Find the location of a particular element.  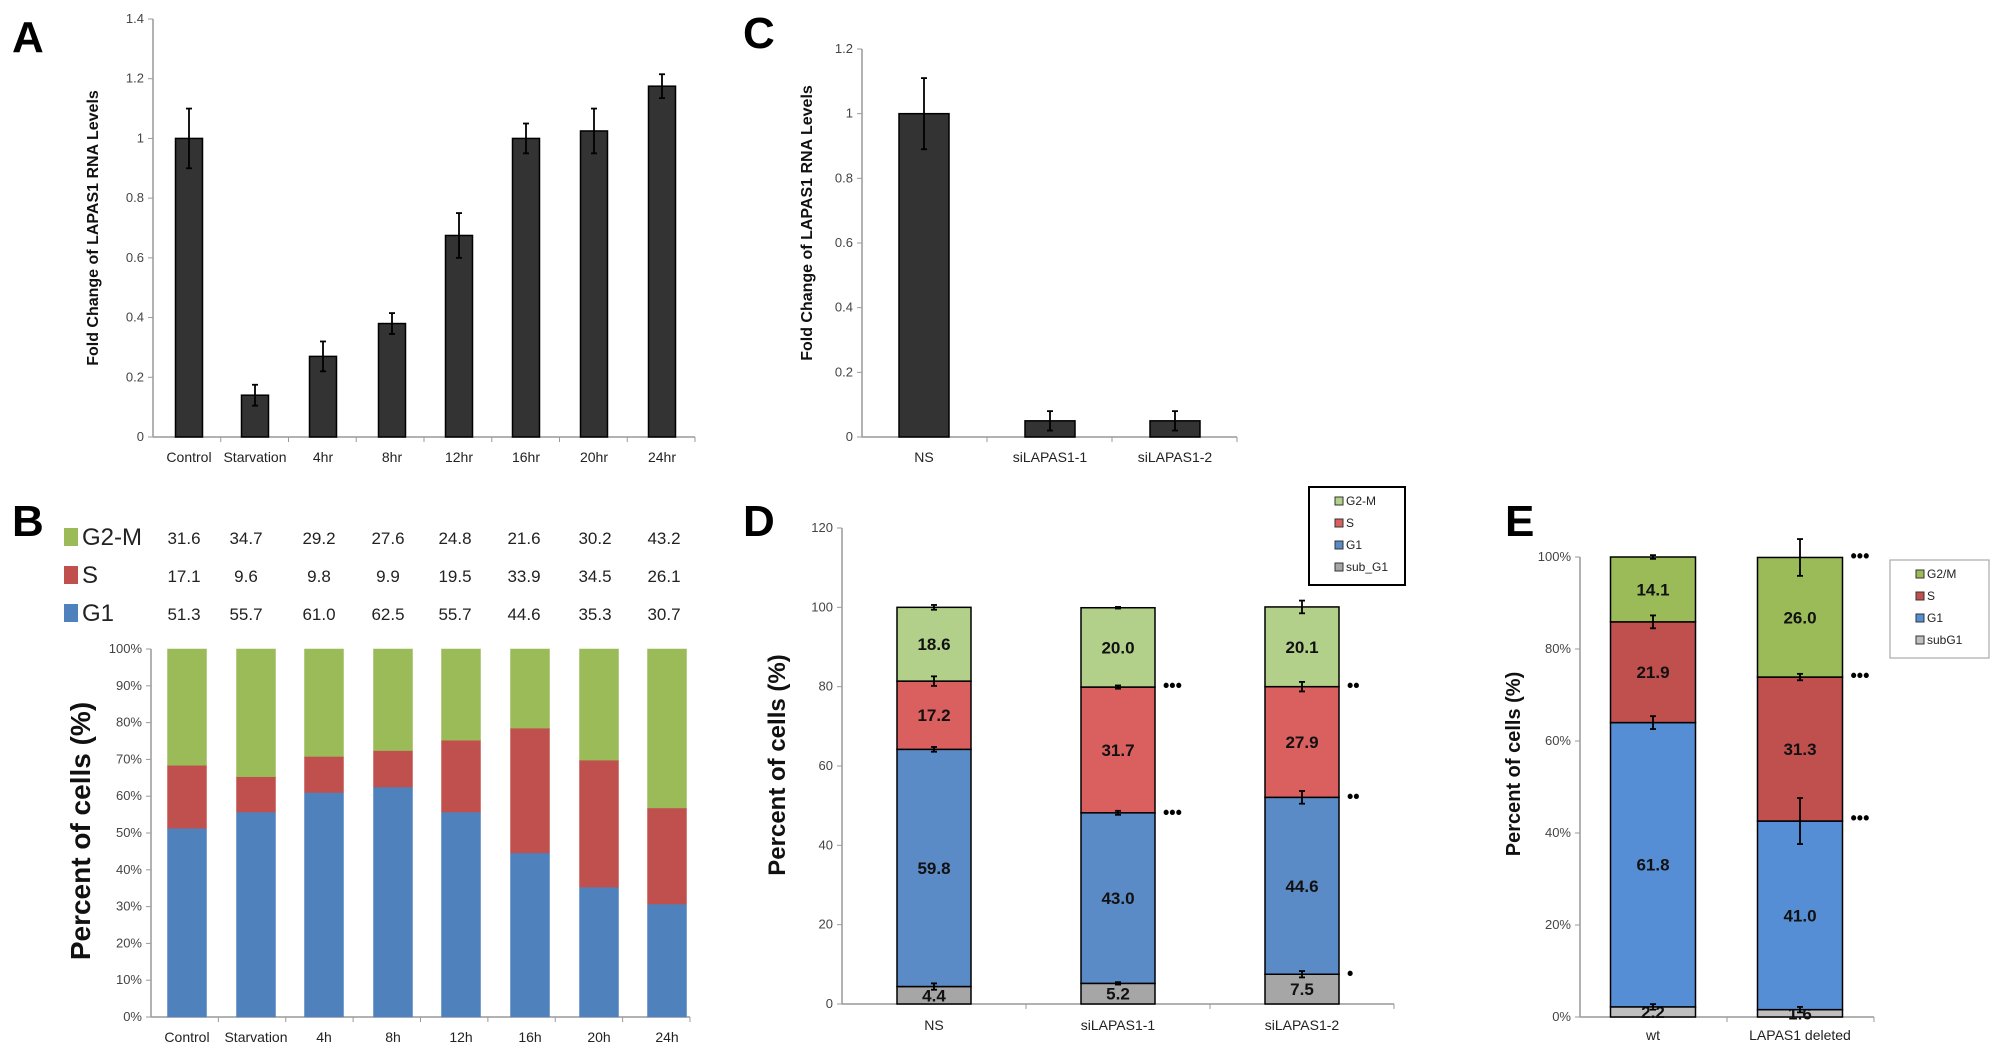

legend-swatch-subG1 is located at coordinates (1920, 640).